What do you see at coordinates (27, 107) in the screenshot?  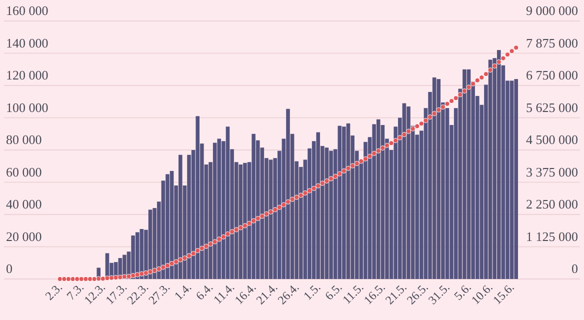 I see `y-tick-label: 100 000` at bounding box center [27, 107].